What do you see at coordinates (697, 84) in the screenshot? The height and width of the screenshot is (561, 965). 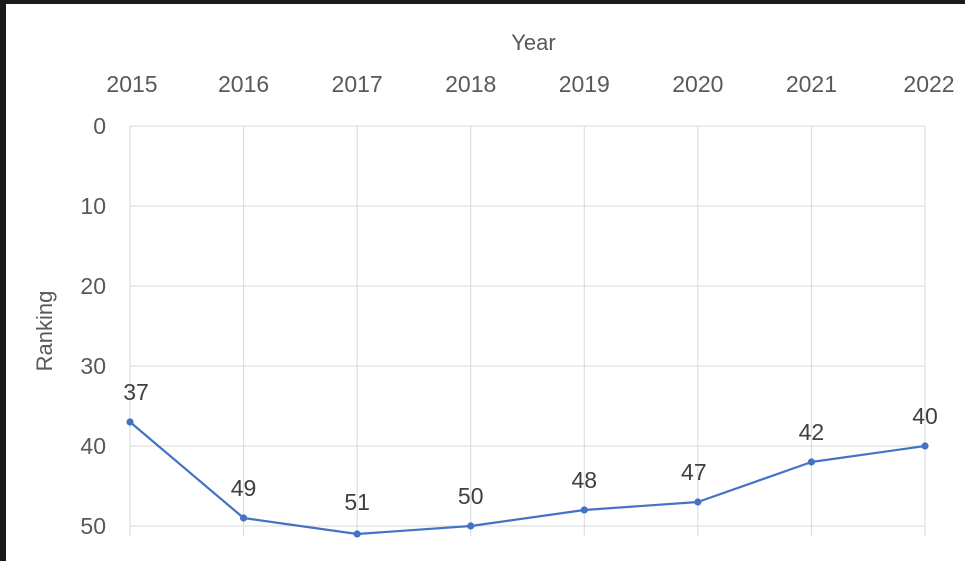 I see `x-tick-label: 2020` at bounding box center [697, 84].